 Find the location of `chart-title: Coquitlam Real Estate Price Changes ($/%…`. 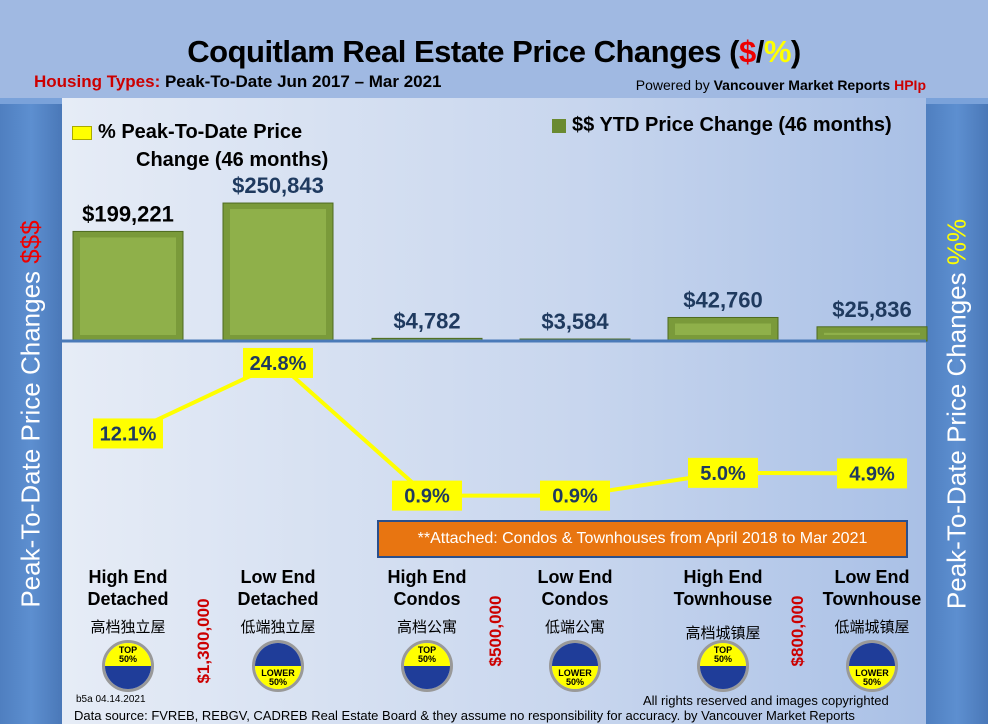

chart-title: Coquitlam Real Estate Price Changes ($/%… is located at coordinates (494, 51).